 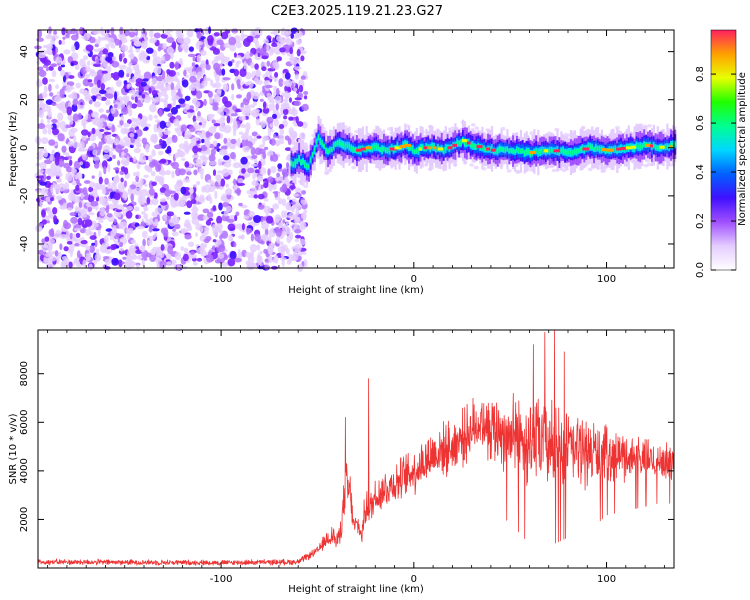 I want to click on colorbar-tick-label: 0.0, so click(x=700, y=270).